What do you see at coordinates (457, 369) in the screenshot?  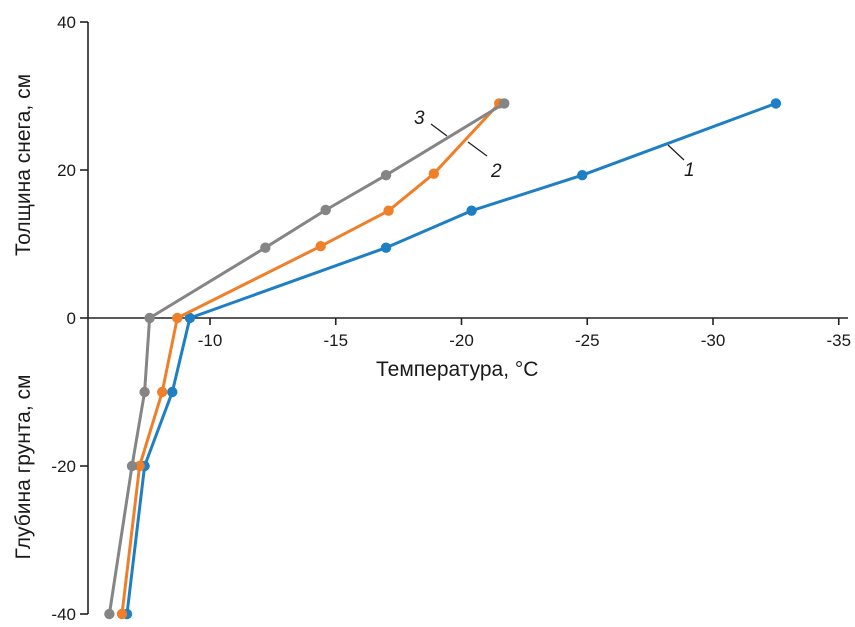 I see `x-axis-title: Температура, °C` at bounding box center [457, 369].